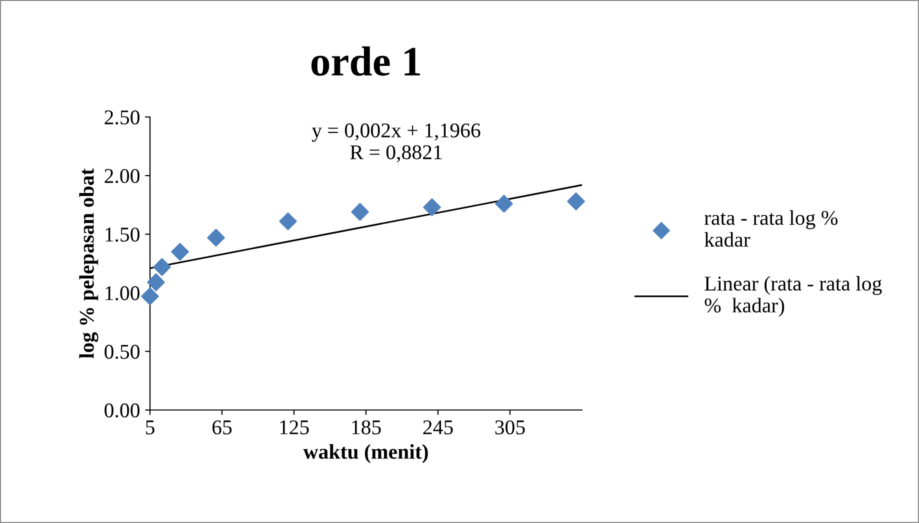 This screenshot has width=919, height=523. Describe the element at coordinates (366, 427) in the screenshot. I see `x-tick-label: 185` at that location.